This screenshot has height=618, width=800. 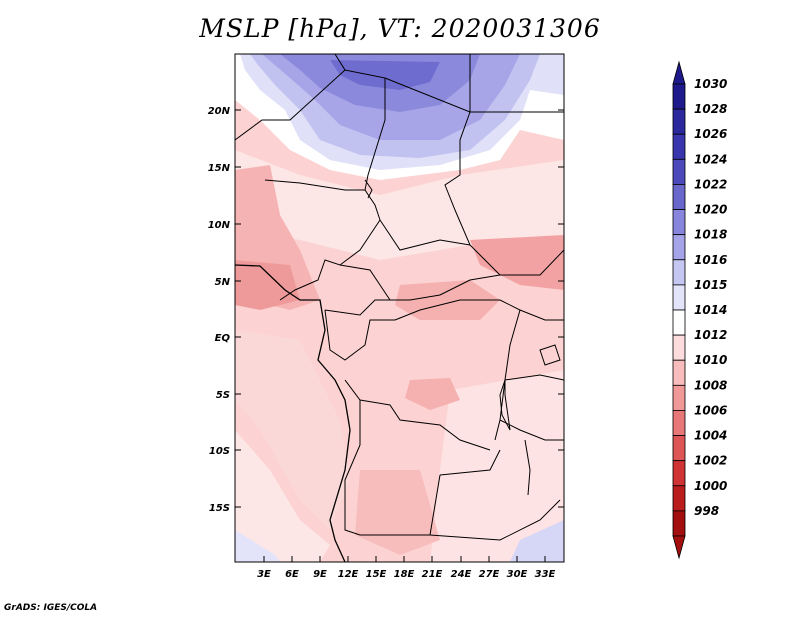 I want to click on colorbar-top-arrow, so click(x=679, y=72).